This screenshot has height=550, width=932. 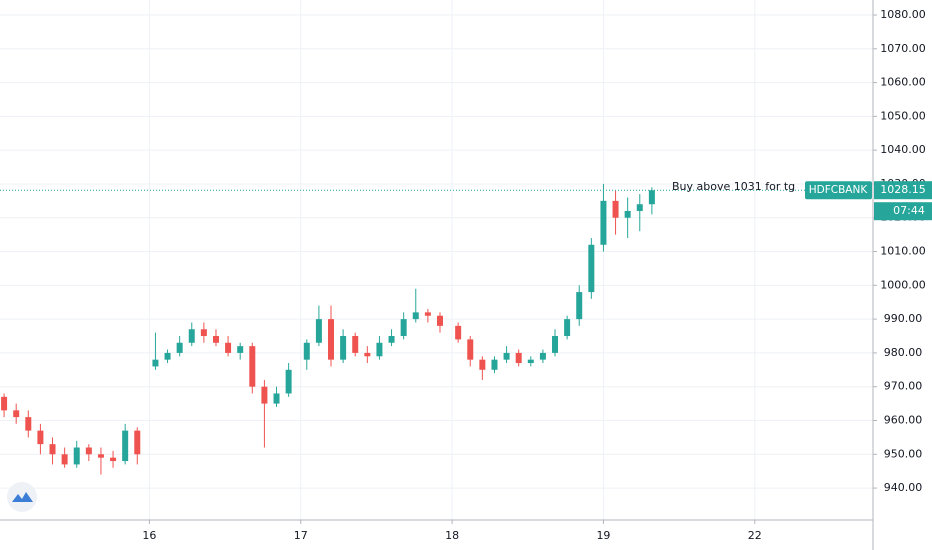 I want to click on symbol-box, so click(x=838, y=190).